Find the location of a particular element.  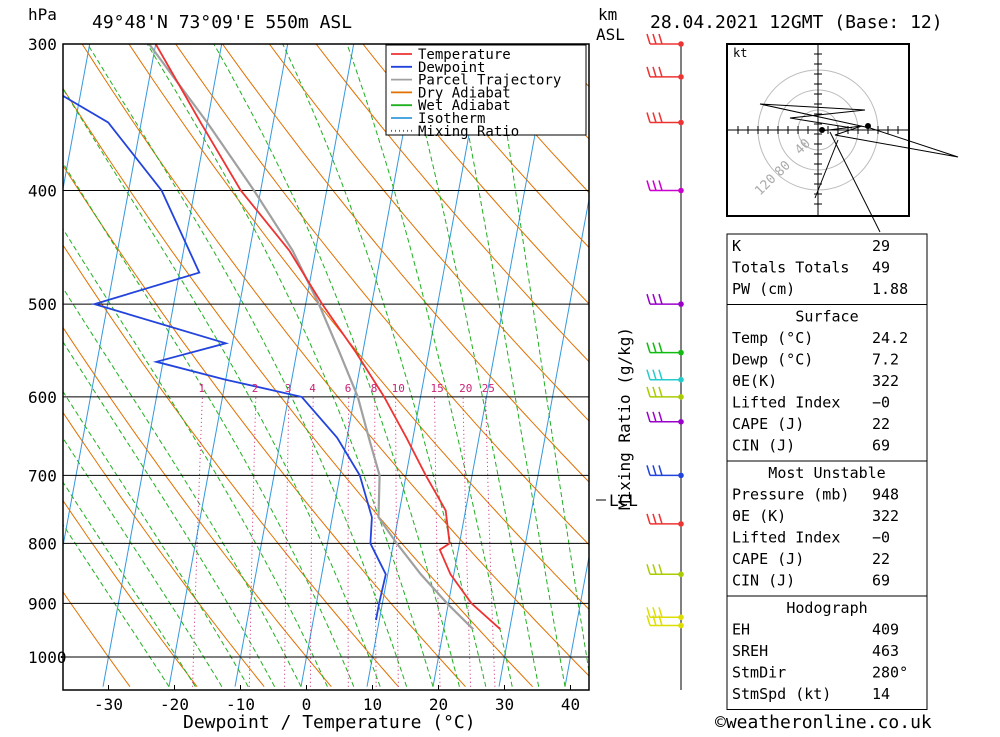

copyright: ©weatheronline.co.uk is located at coordinates (823, 722).